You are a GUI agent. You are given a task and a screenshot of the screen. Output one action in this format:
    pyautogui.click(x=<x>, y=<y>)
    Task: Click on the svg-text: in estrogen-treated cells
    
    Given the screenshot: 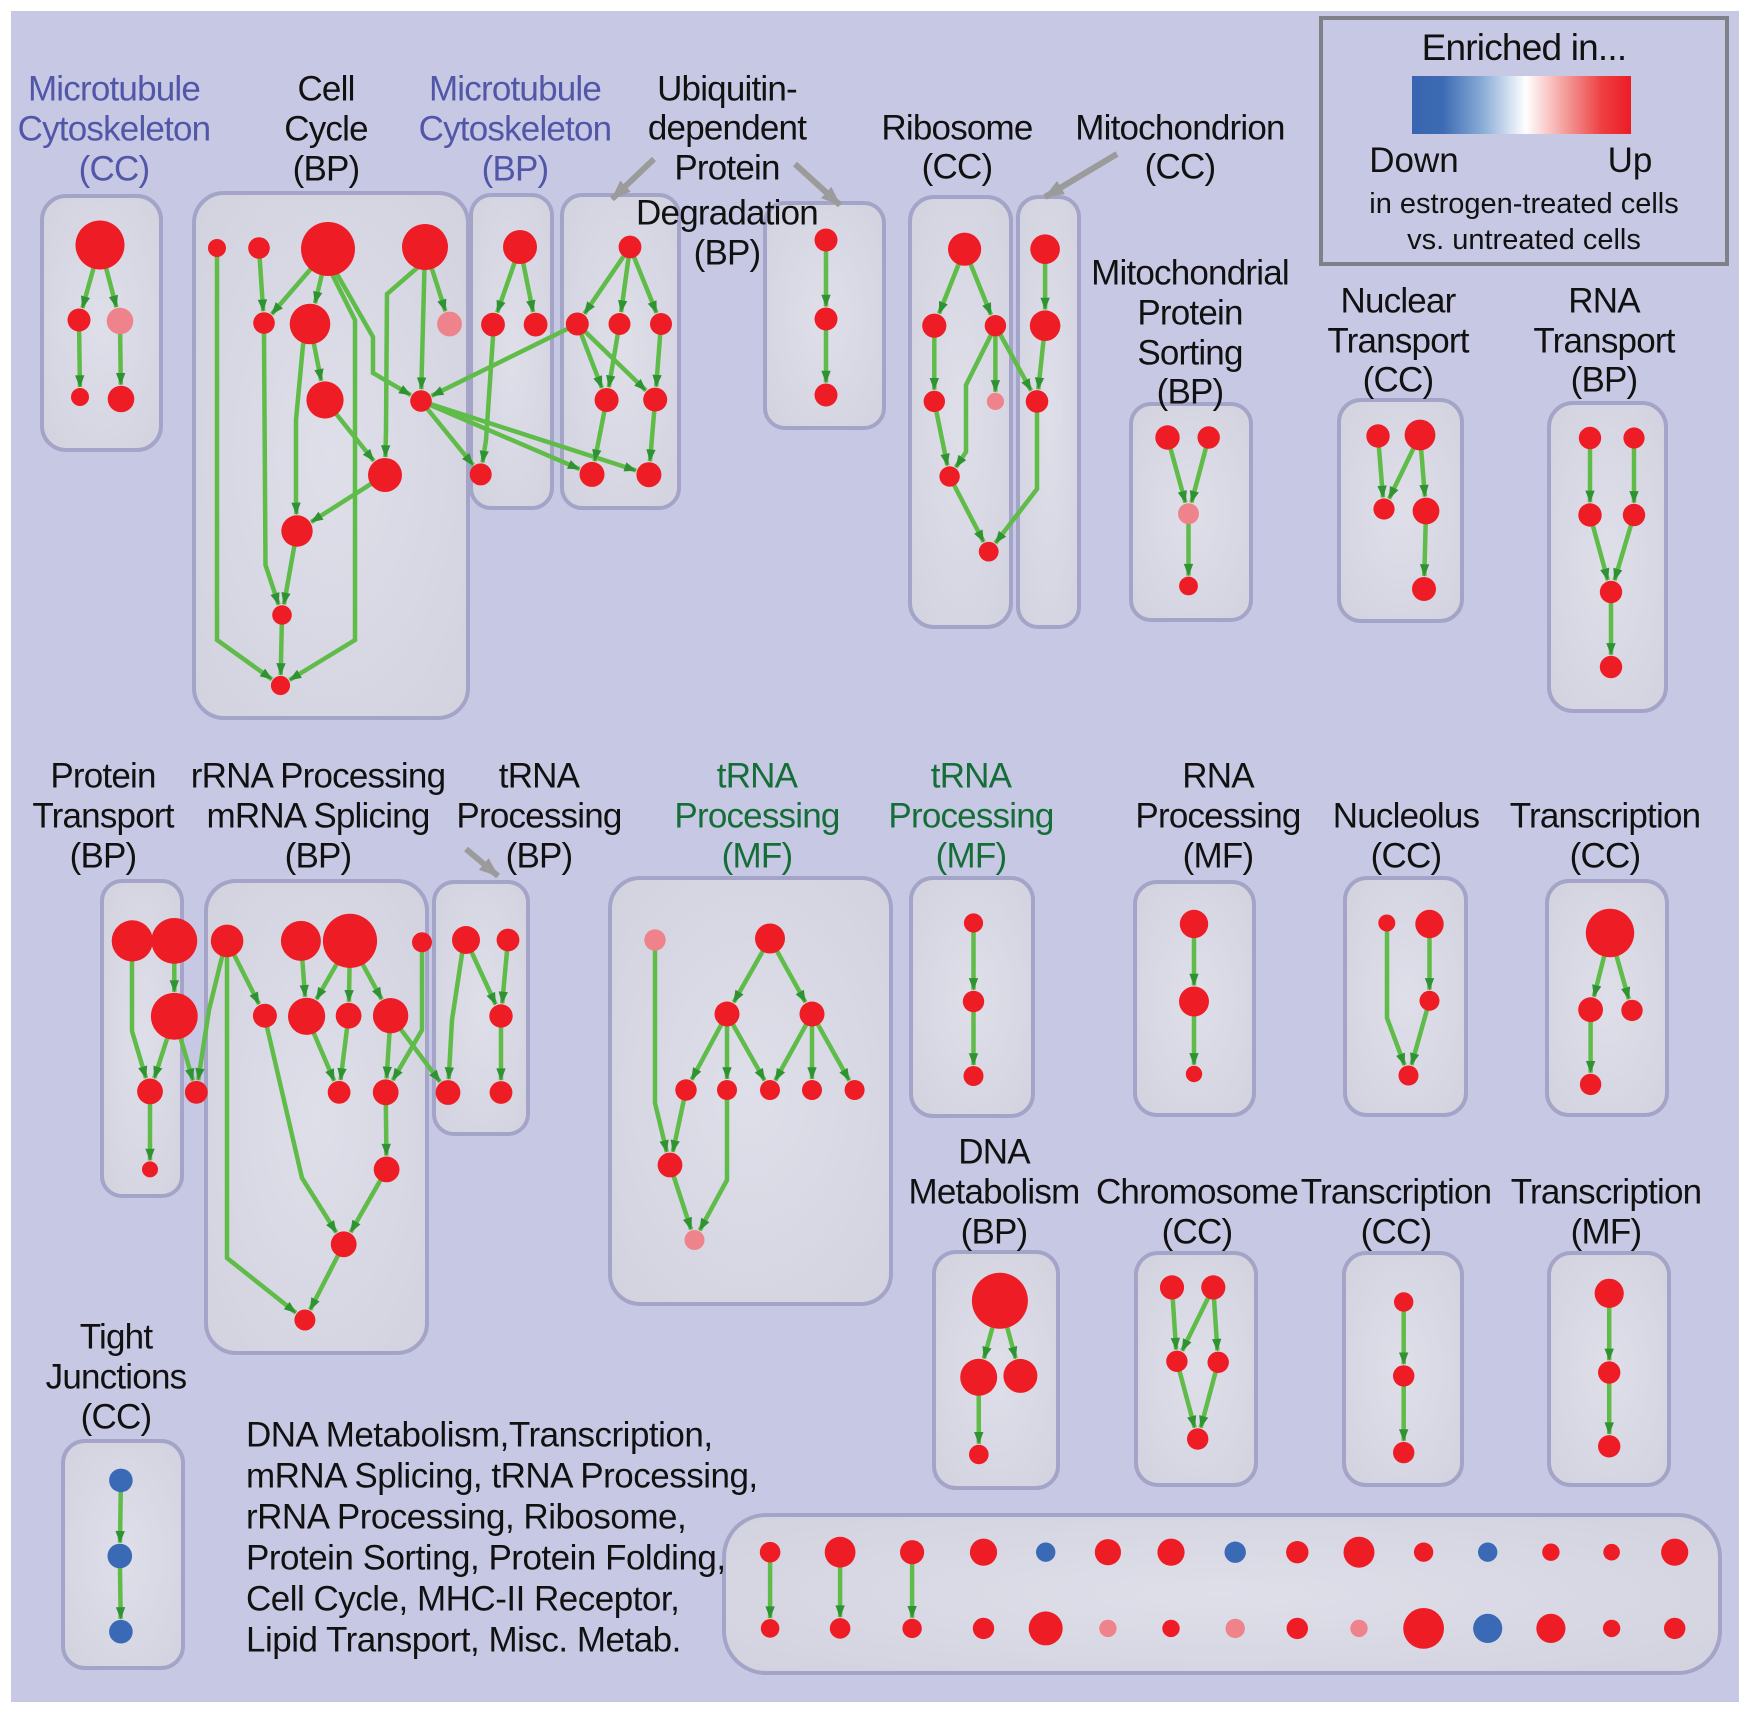 What is the action you would take?
    pyautogui.click(x=1524, y=204)
    